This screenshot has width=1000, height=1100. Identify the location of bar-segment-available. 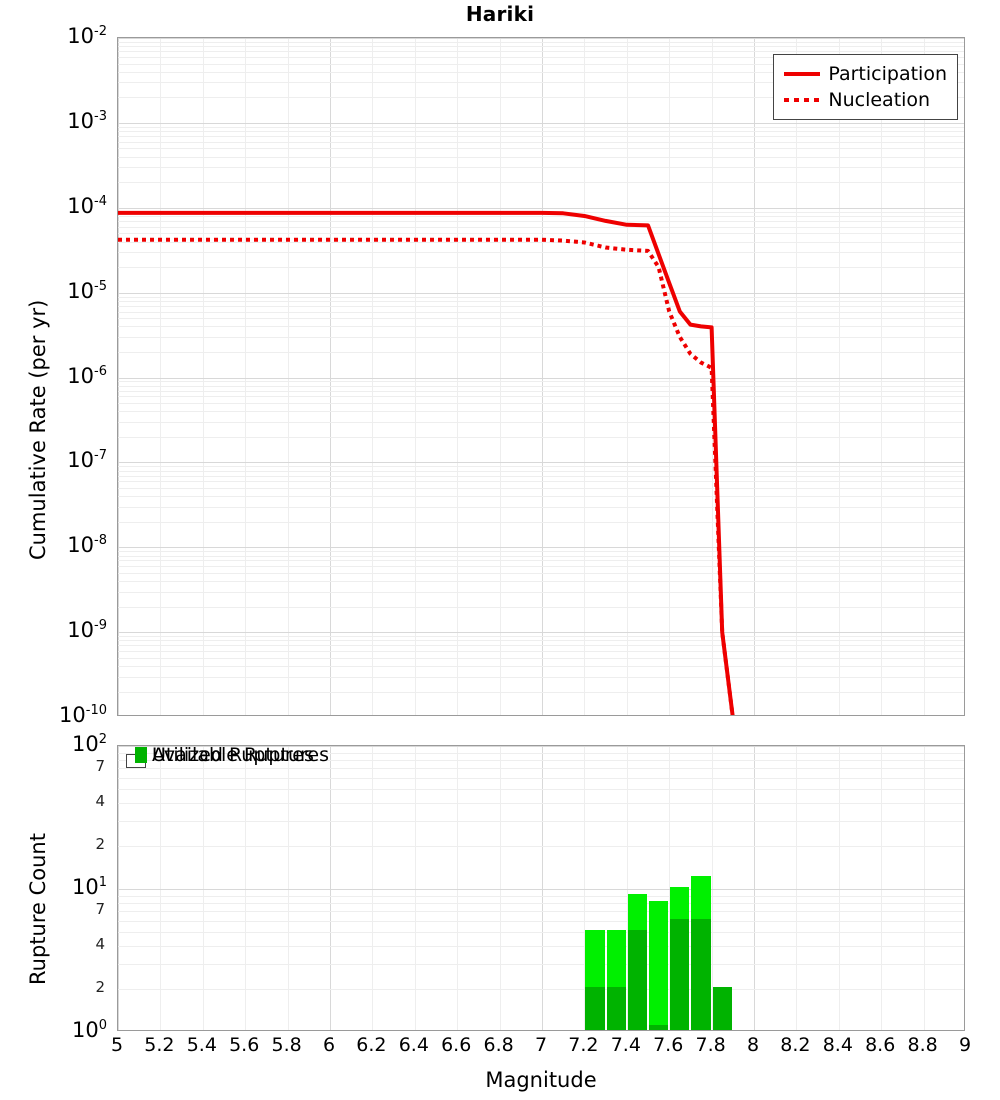
(659, 965).